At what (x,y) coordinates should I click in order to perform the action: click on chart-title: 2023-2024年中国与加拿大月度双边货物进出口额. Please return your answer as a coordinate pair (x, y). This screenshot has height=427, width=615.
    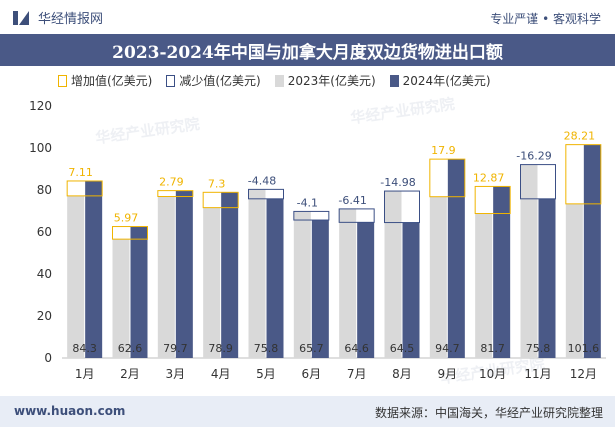
    Looking at the image, I should click on (307, 52).